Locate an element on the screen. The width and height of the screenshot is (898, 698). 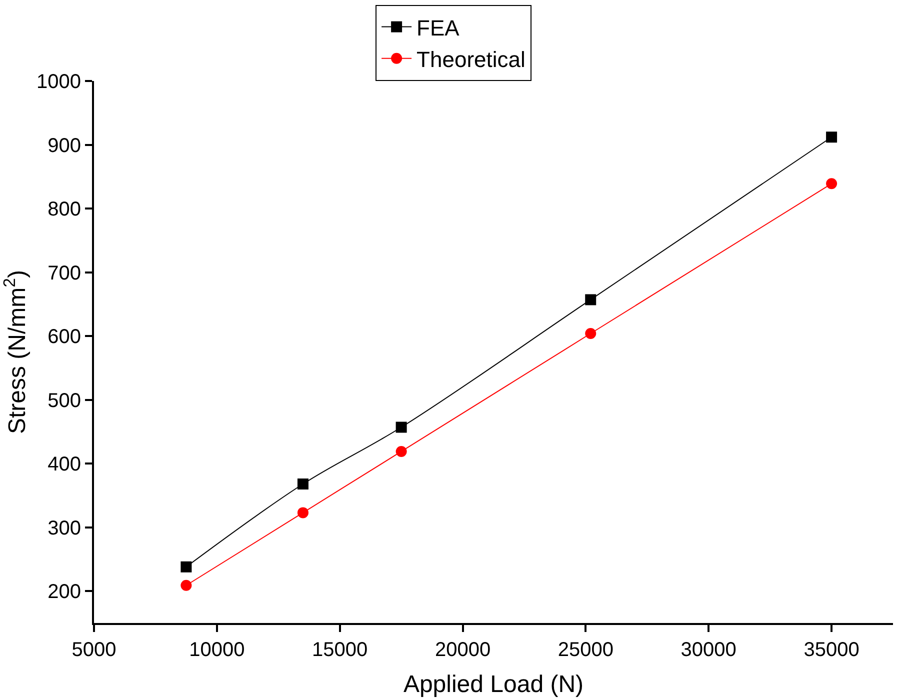
x-tick-label: 10000 is located at coordinates (217, 650).